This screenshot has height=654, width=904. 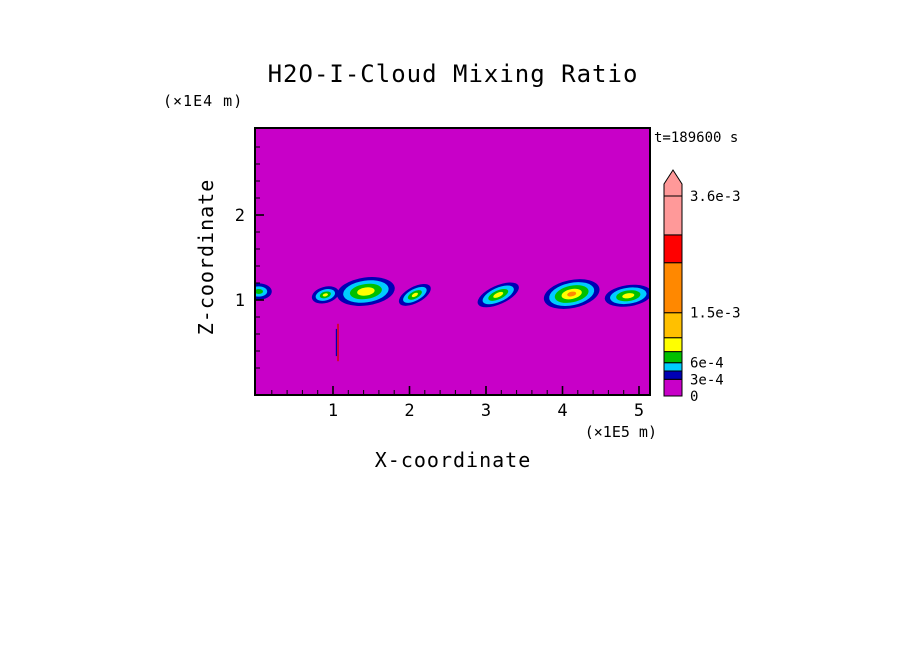 What do you see at coordinates (673, 183) in the screenshot?
I see `colorbar-overflow-arrow` at bounding box center [673, 183].